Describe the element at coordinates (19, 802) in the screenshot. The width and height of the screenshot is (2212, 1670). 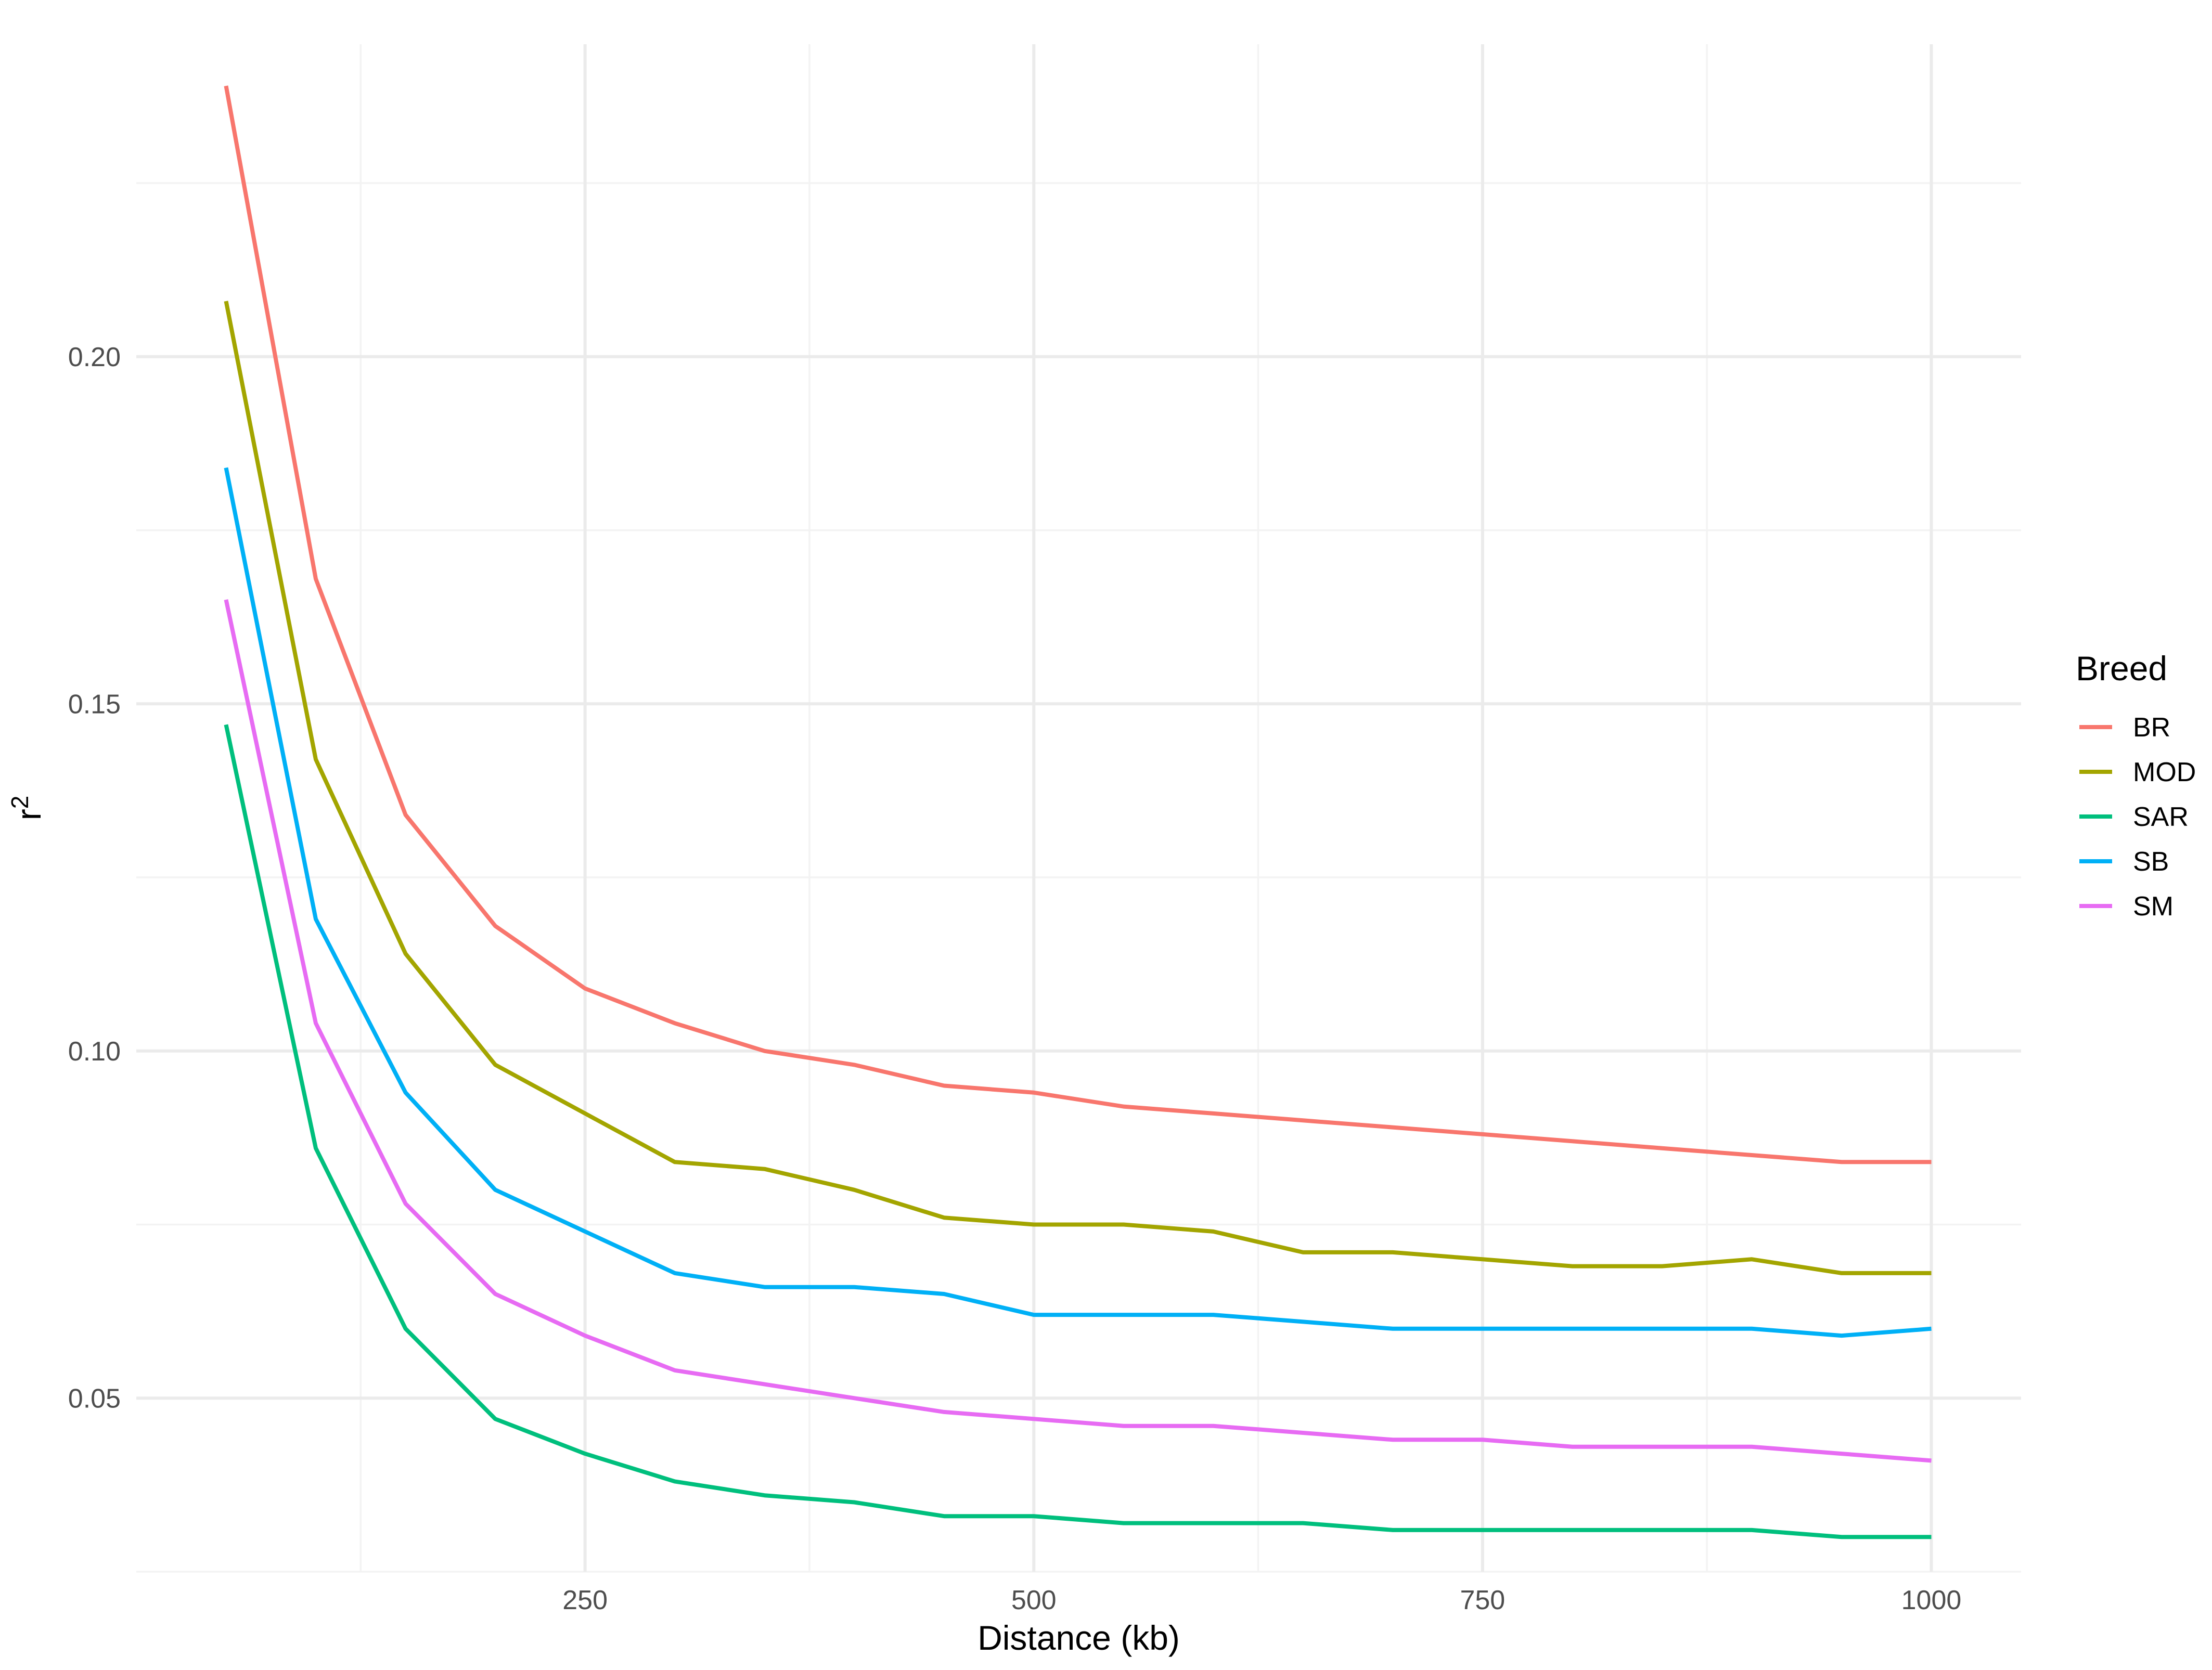
I see `y-axis-title-superscript: 2` at that location.